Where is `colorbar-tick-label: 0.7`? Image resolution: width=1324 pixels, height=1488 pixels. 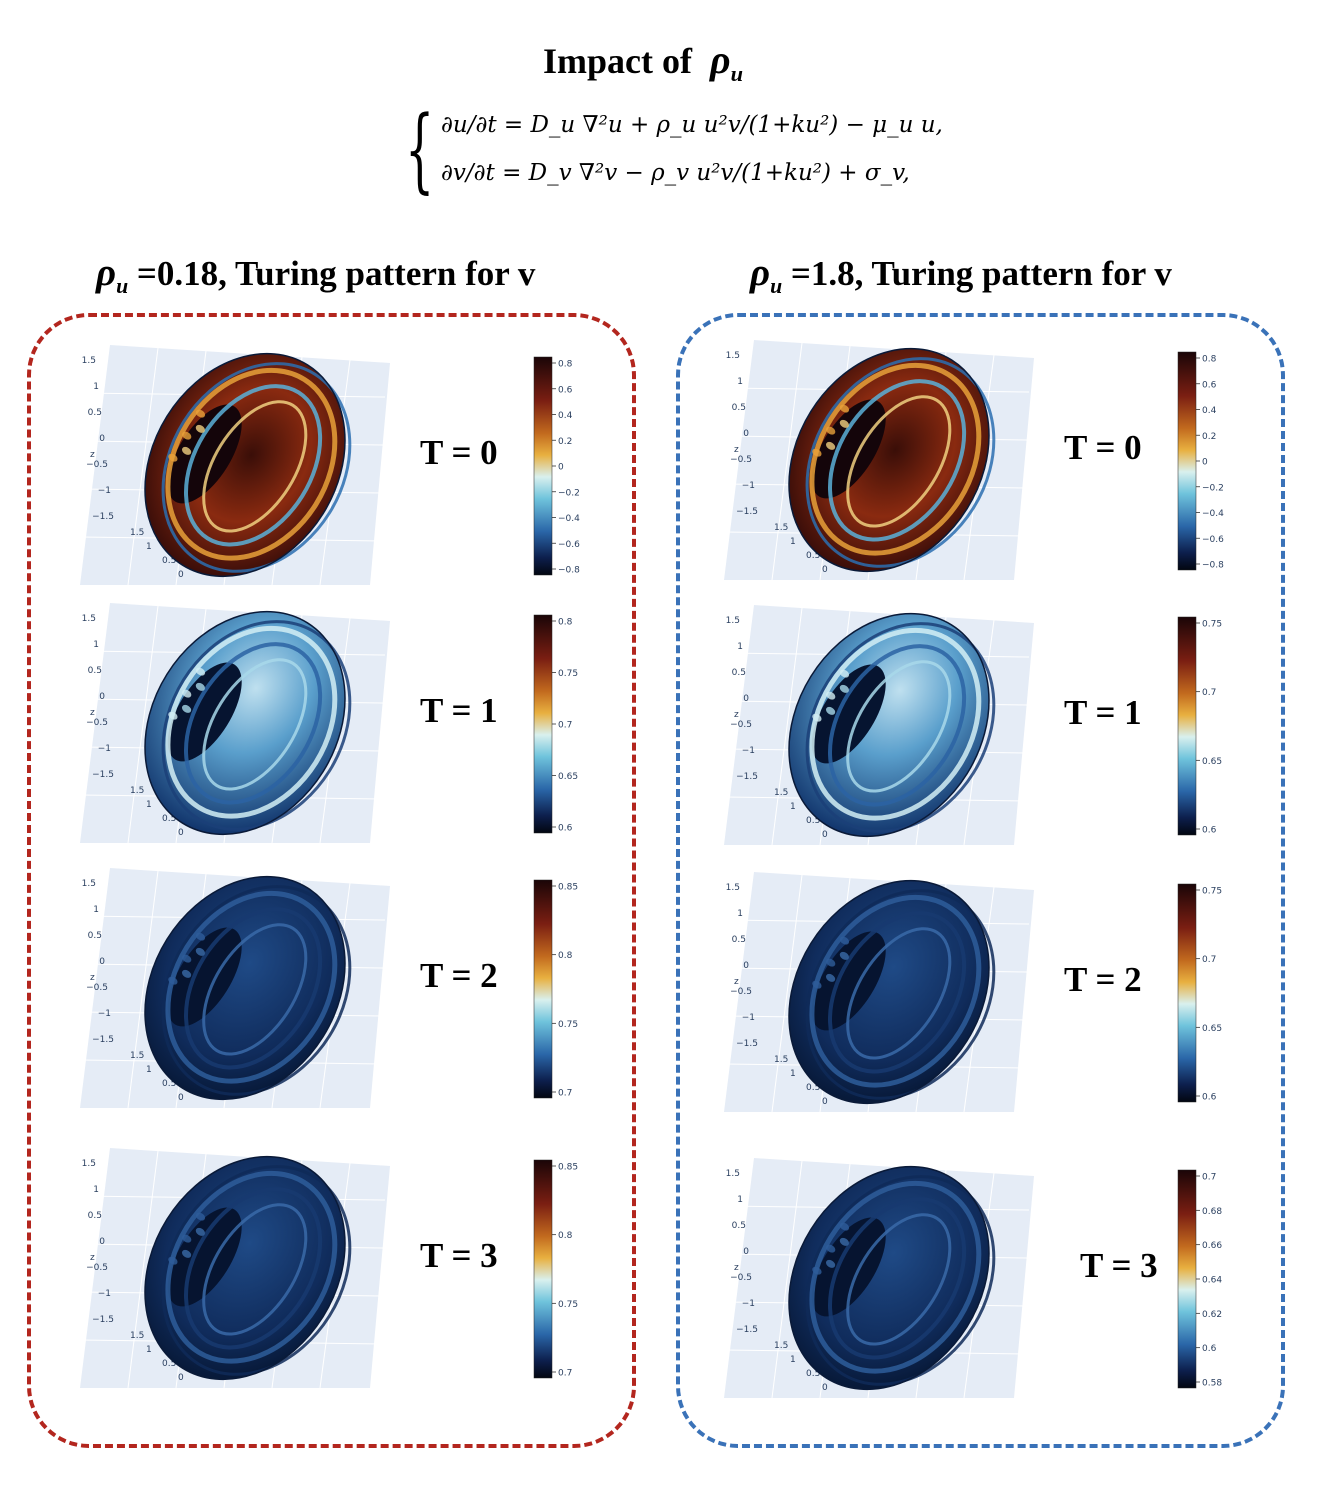 colorbar-tick-label: 0.7 is located at coordinates (565, 726).